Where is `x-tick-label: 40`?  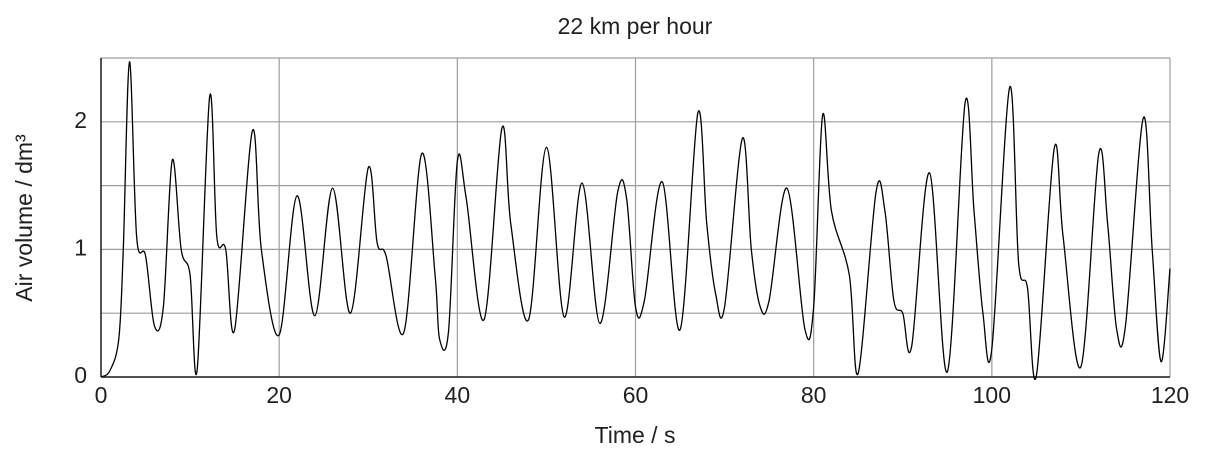 x-tick-label: 40 is located at coordinates (458, 395).